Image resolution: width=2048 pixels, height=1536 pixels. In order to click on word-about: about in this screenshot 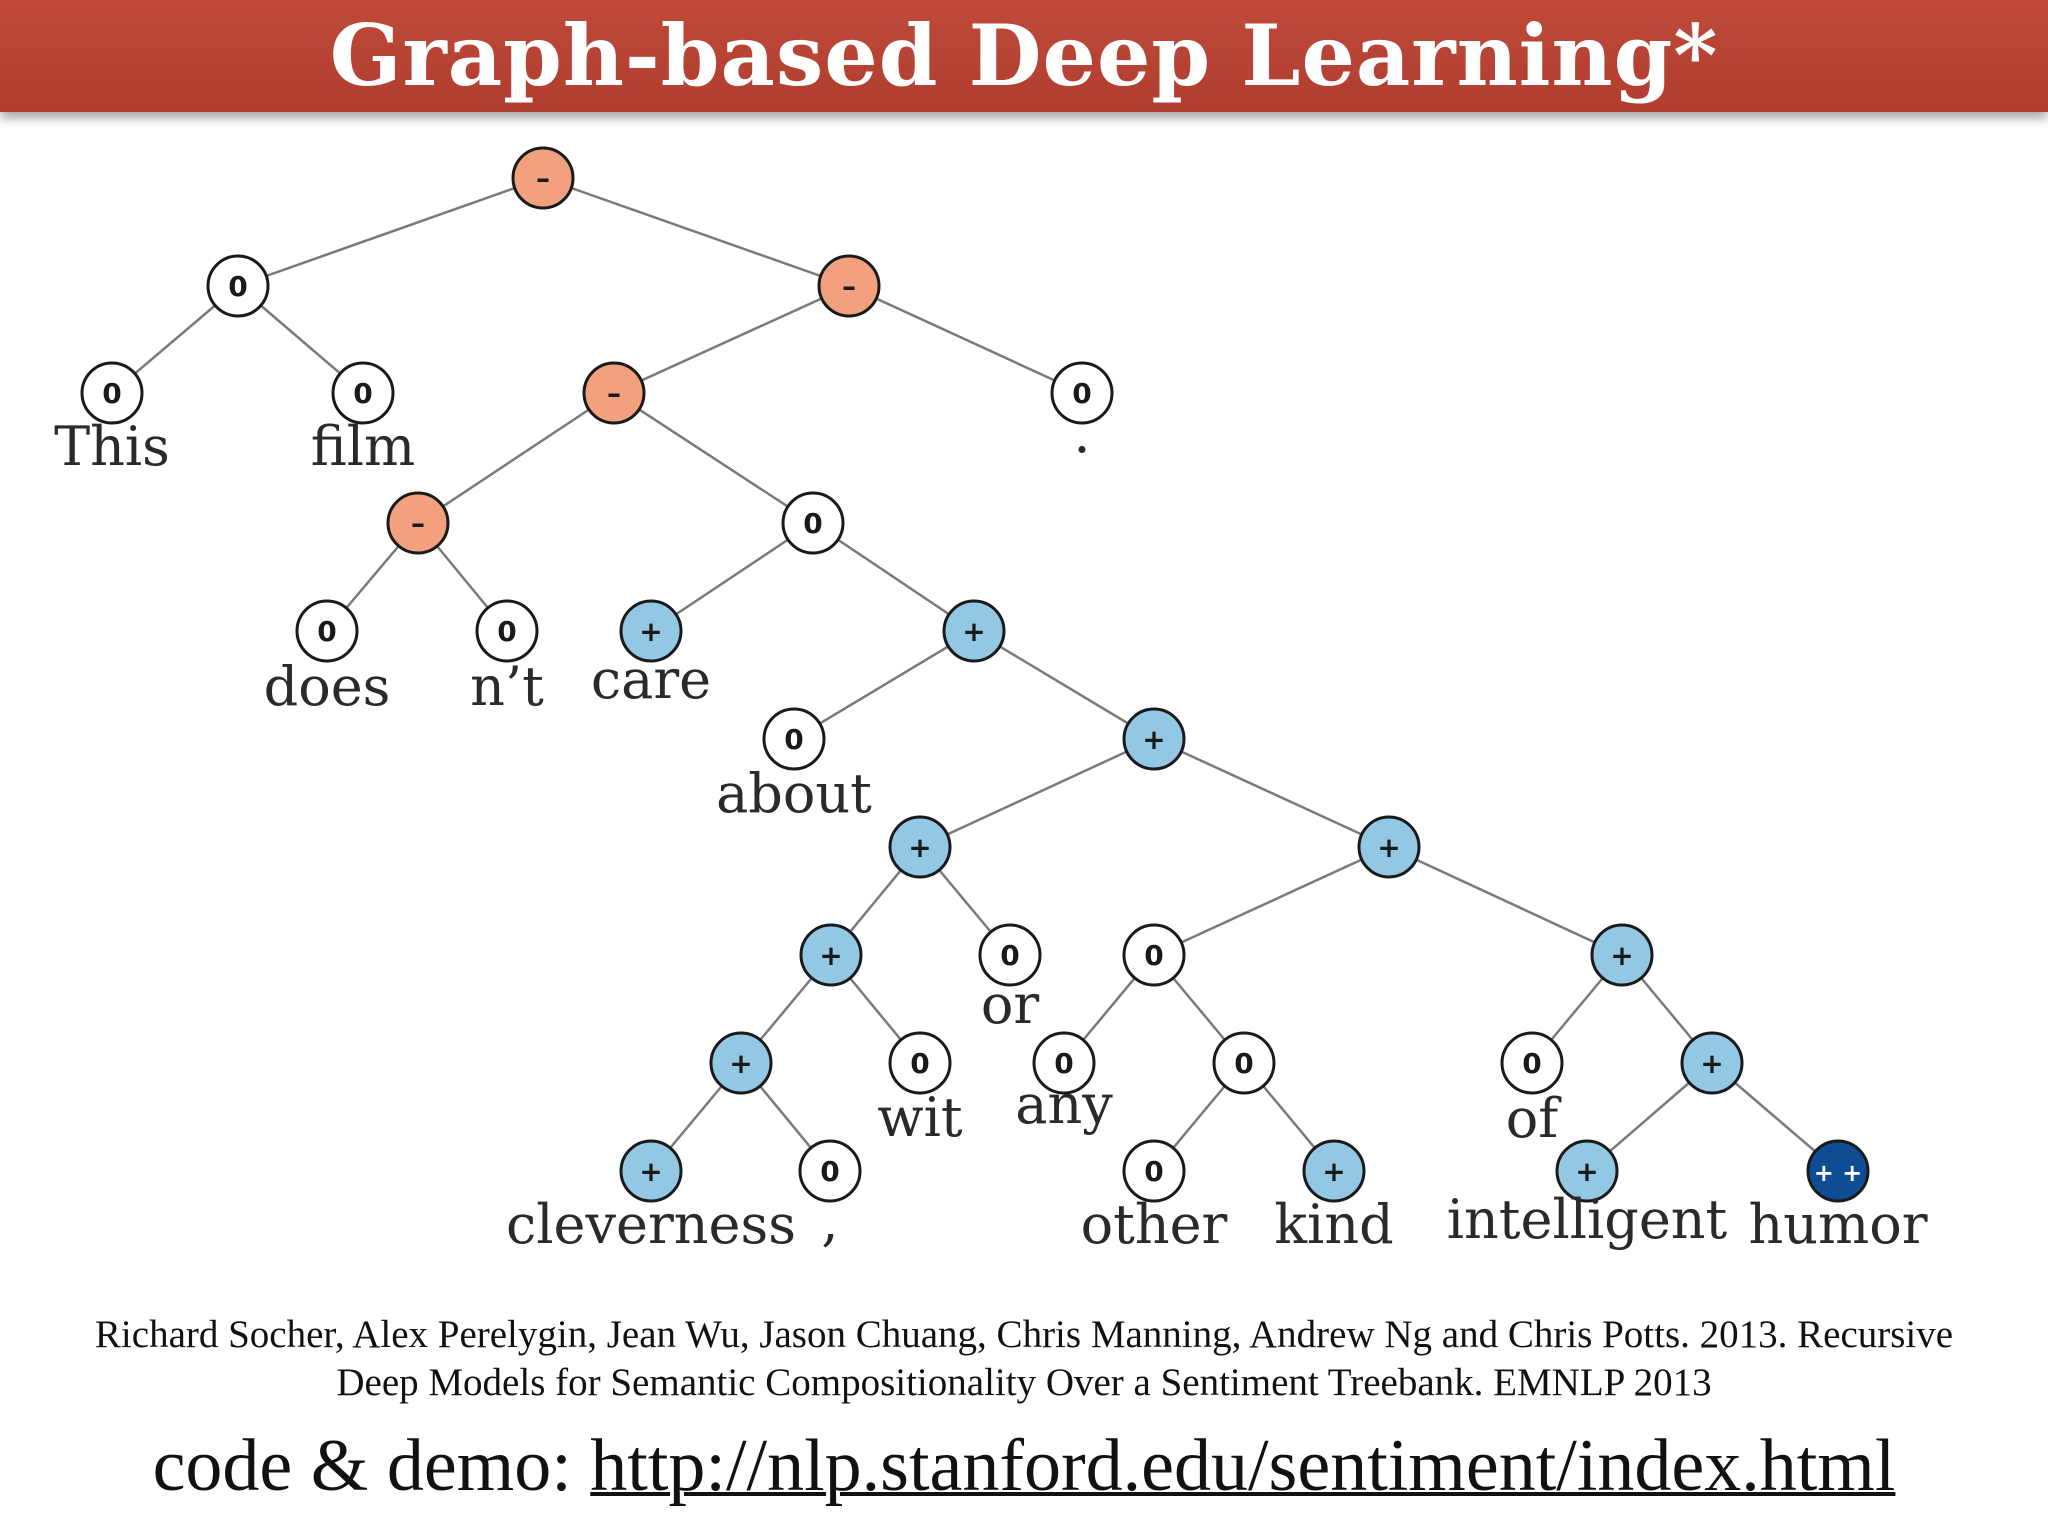, I will do `click(794, 793)`.